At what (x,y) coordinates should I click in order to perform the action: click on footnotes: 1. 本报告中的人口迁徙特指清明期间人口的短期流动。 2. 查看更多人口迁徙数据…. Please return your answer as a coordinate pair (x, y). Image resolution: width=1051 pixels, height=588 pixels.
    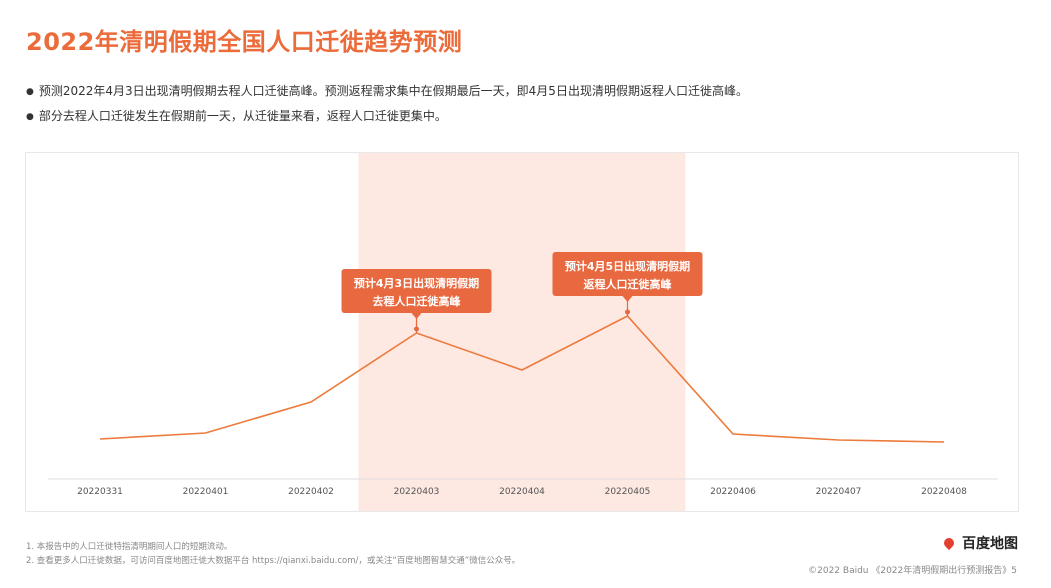
    Looking at the image, I should click on (273, 554).